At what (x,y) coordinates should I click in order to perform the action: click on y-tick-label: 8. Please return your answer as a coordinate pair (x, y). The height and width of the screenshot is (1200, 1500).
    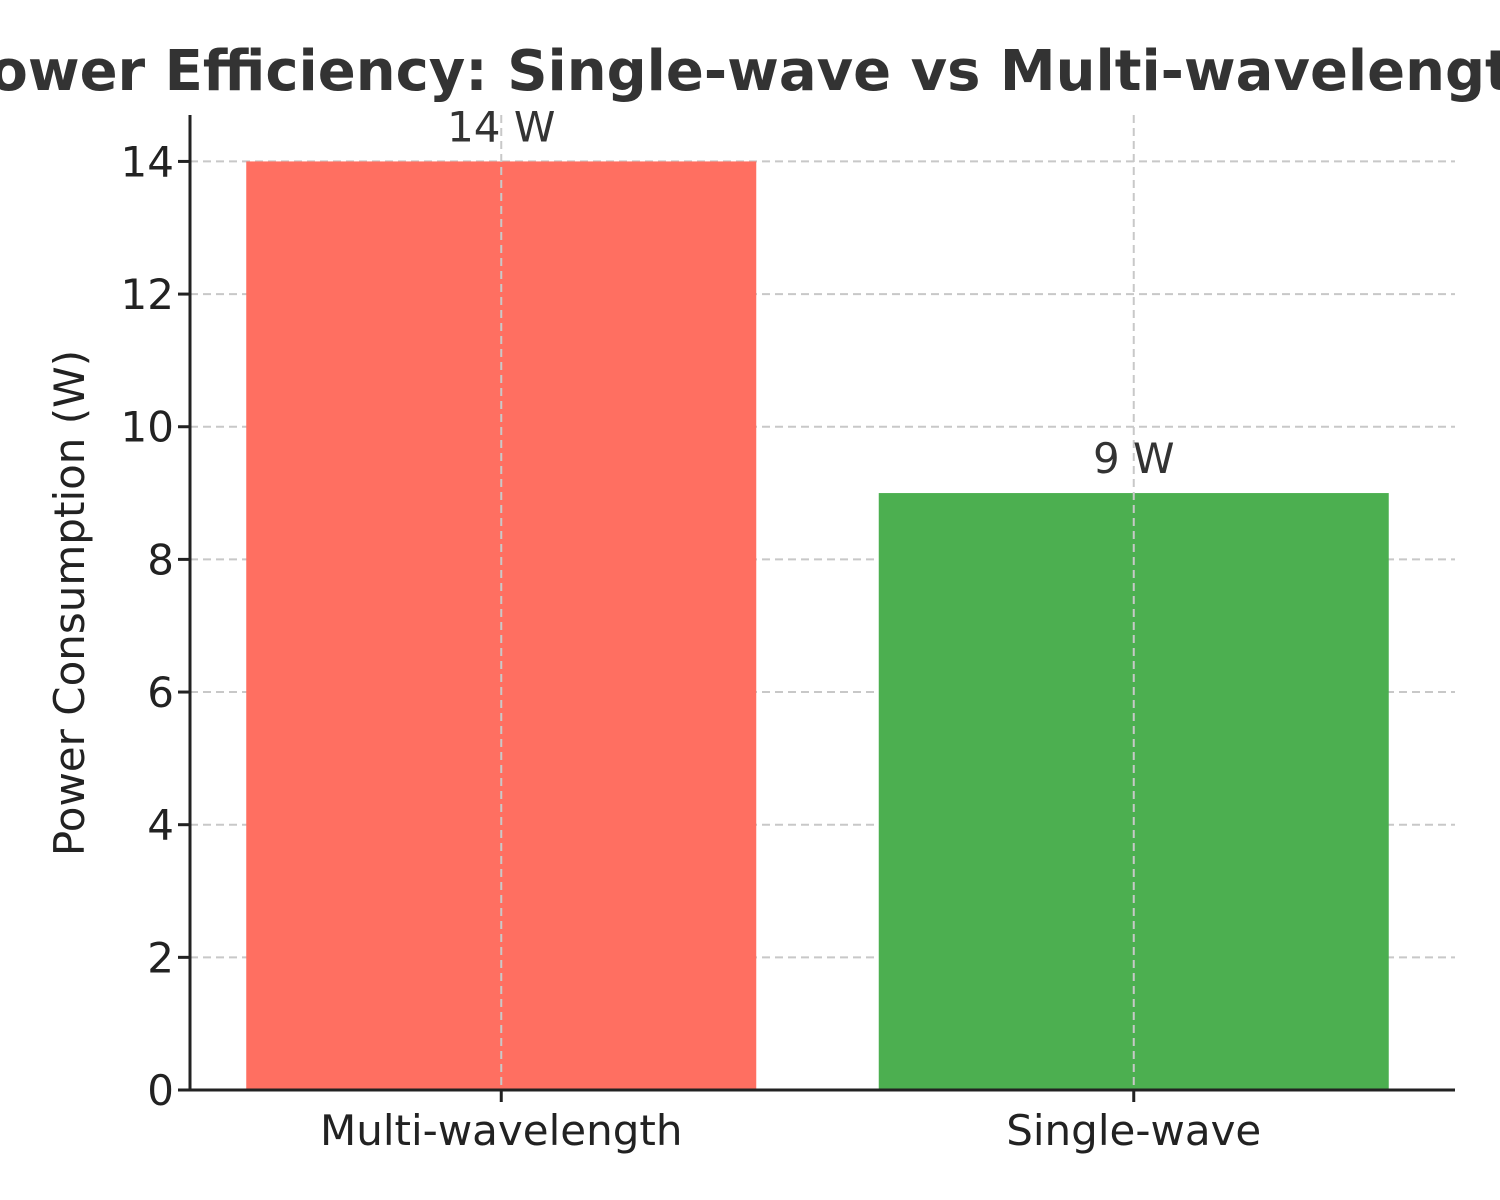
    Looking at the image, I should click on (160, 559).